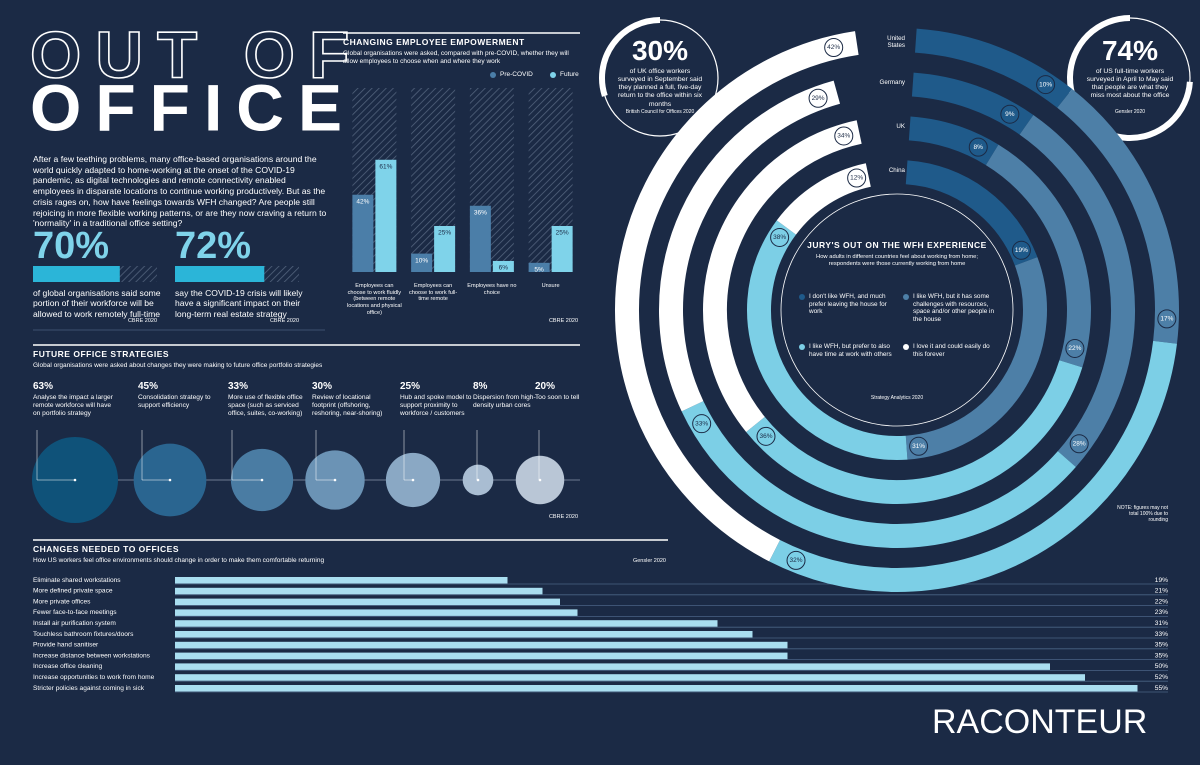  Describe the element at coordinates (480, 212) in the screenshot. I see `bar-value-label: 36%` at that location.